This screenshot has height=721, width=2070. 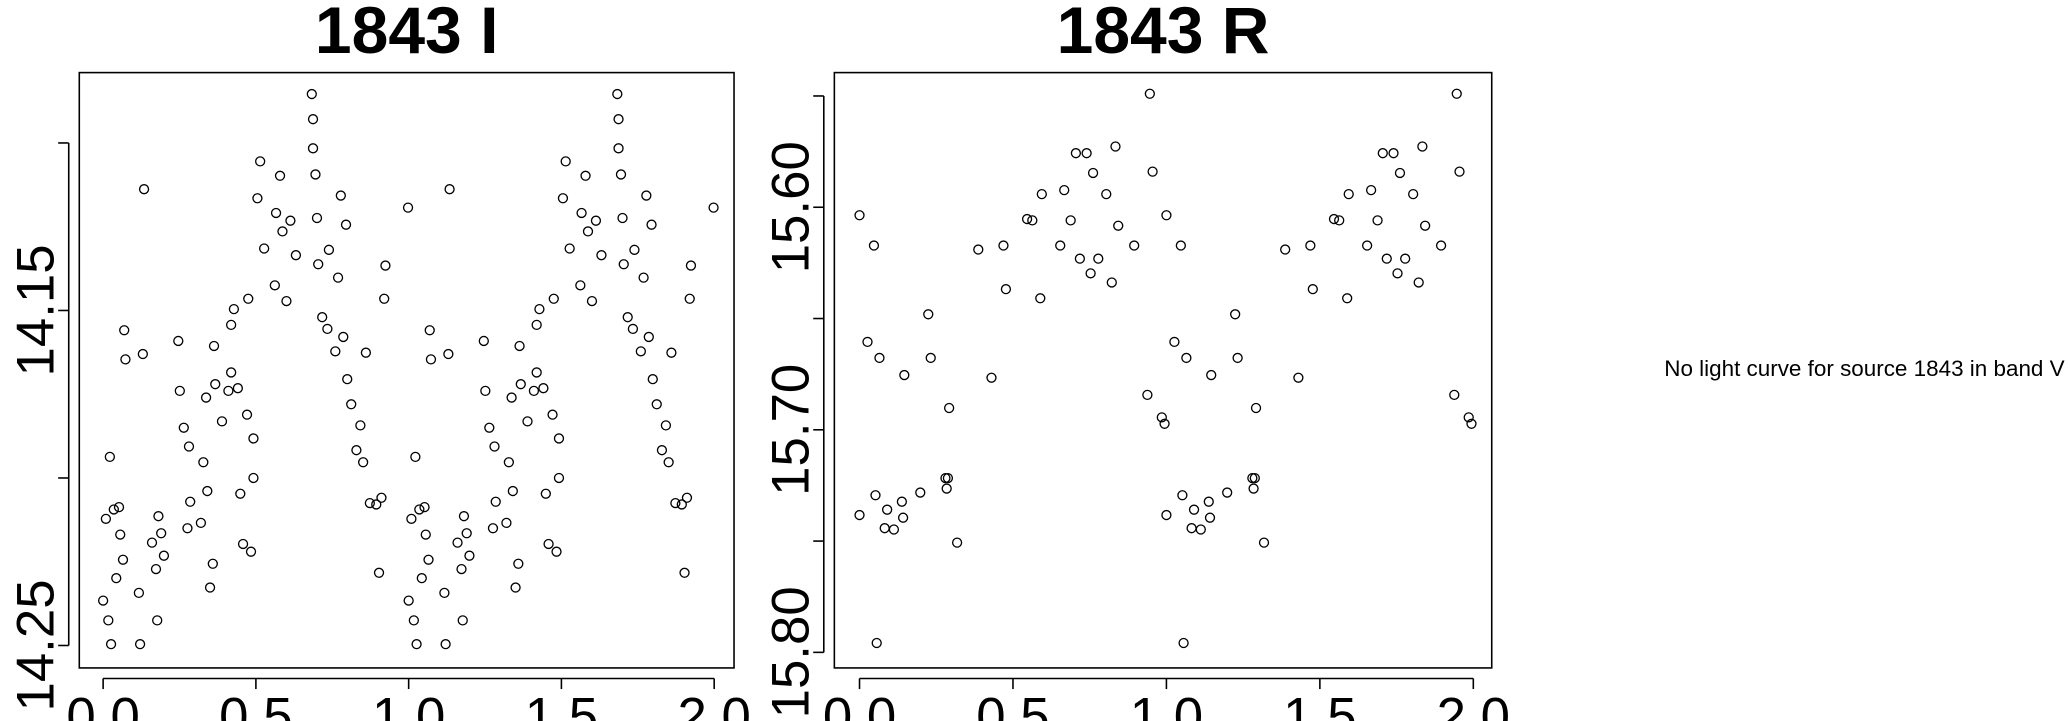 What do you see at coordinates (407, 33) in the screenshot?
I see `chart-title: 1843 I` at bounding box center [407, 33].